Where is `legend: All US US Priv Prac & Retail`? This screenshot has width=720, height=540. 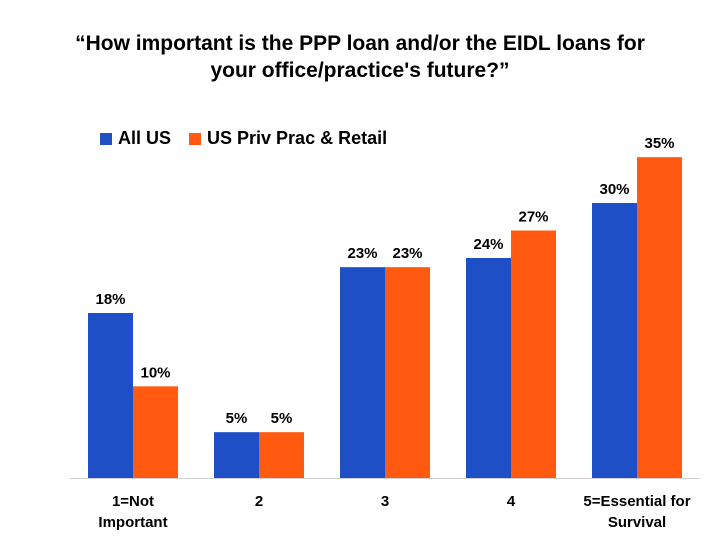 legend: All US US Priv Prac & Retail is located at coordinates (252, 138).